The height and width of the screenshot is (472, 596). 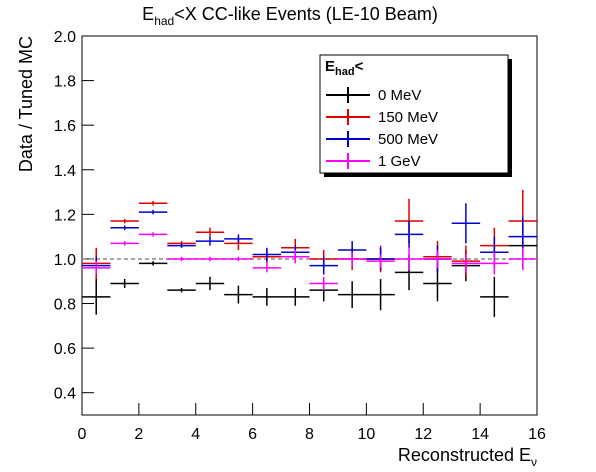 What do you see at coordinates (65, 37) in the screenshot?
I see `y-tick-label: 2.0` at bounding box center [65, 37].